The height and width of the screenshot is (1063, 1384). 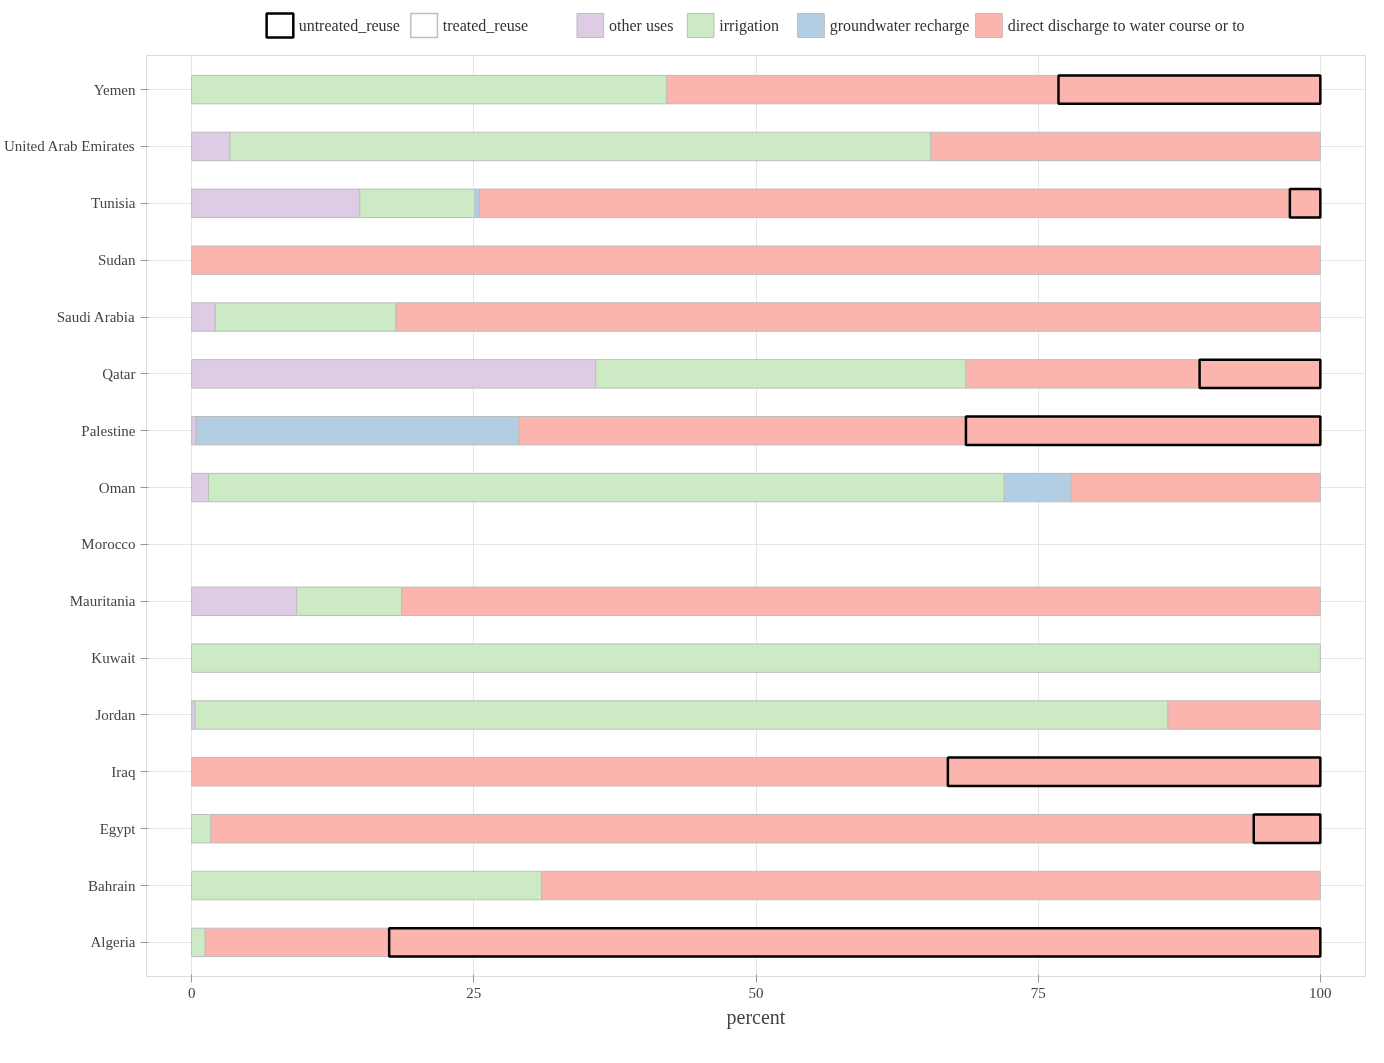 I want to click on legend-label: irrigation, so click(x=749, y=26).